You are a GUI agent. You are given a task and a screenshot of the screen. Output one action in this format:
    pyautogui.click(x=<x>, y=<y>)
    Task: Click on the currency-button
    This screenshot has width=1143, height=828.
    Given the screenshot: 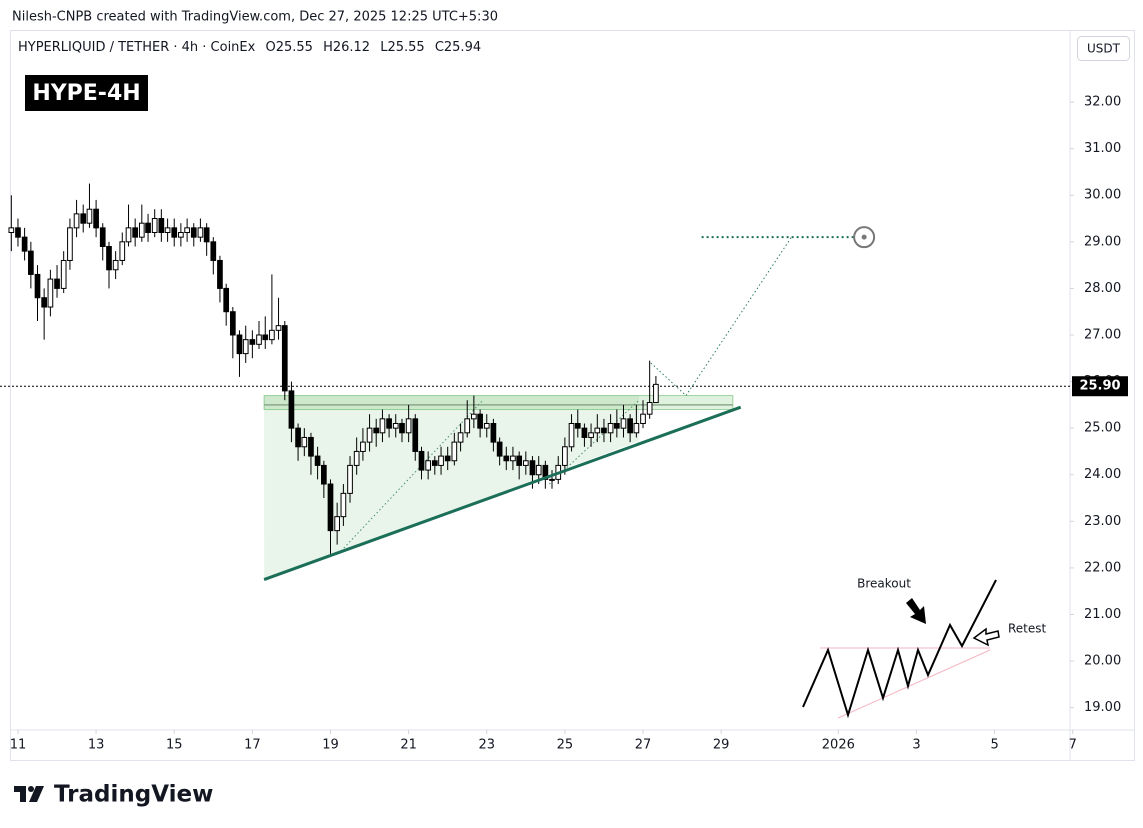 What is the action you would take?
    pyautogui.click(x=1103, y=48)
    